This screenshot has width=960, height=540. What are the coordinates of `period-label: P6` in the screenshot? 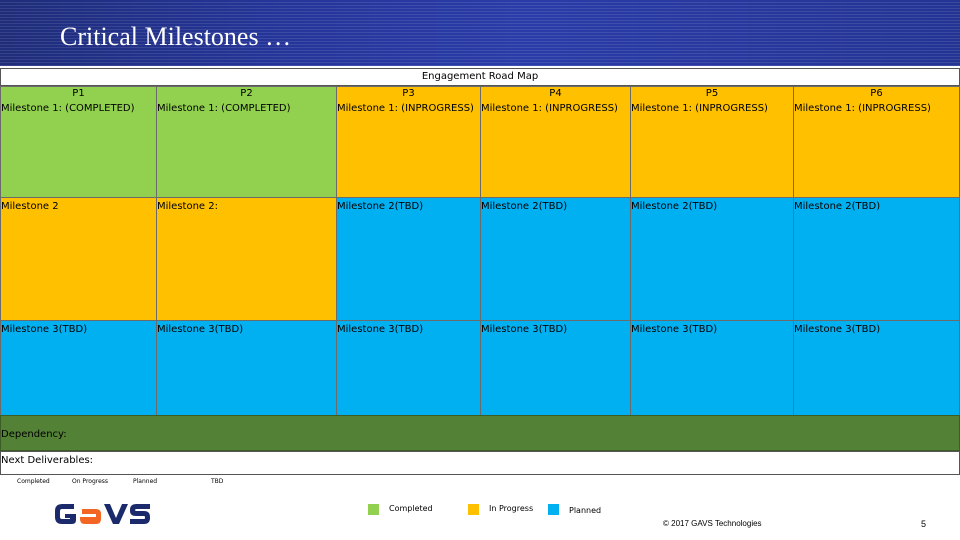 It's located at (876, 93).